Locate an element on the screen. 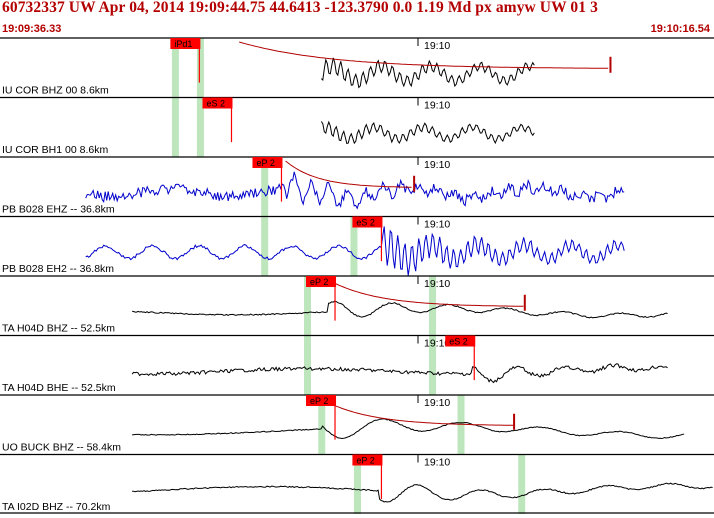 The height and width of the screenshot is (518, 714). station-label: TA H04D BHZ -- 52.5km is located at coordinates (58, 329).